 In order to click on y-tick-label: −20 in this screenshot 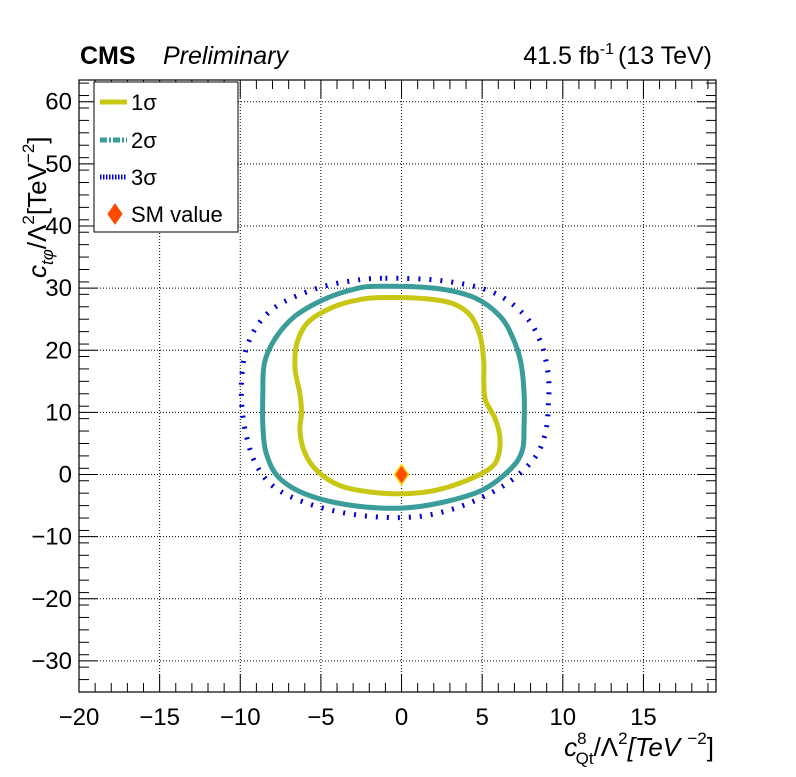, I will do `click(51, 599)`.